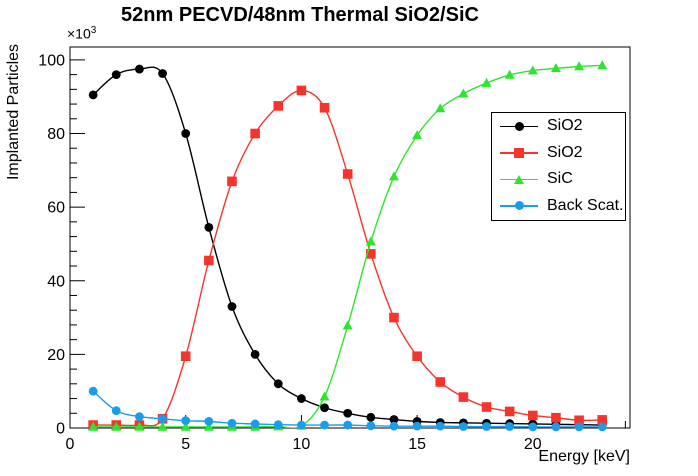 Image resolution: width=698 pixels, height=476 pixels. What do you see at coordinates (13, 112) in the screenshot?
I see `y-axis-title: Implanted Particles` at bounding box center [13, 112].